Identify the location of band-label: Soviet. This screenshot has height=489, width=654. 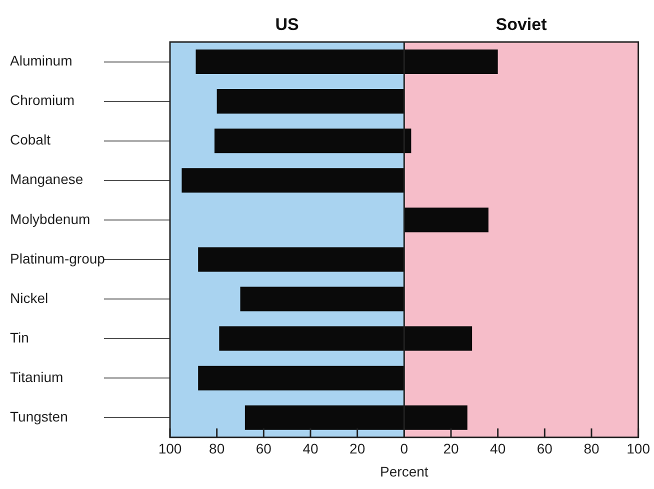
(522, 24).